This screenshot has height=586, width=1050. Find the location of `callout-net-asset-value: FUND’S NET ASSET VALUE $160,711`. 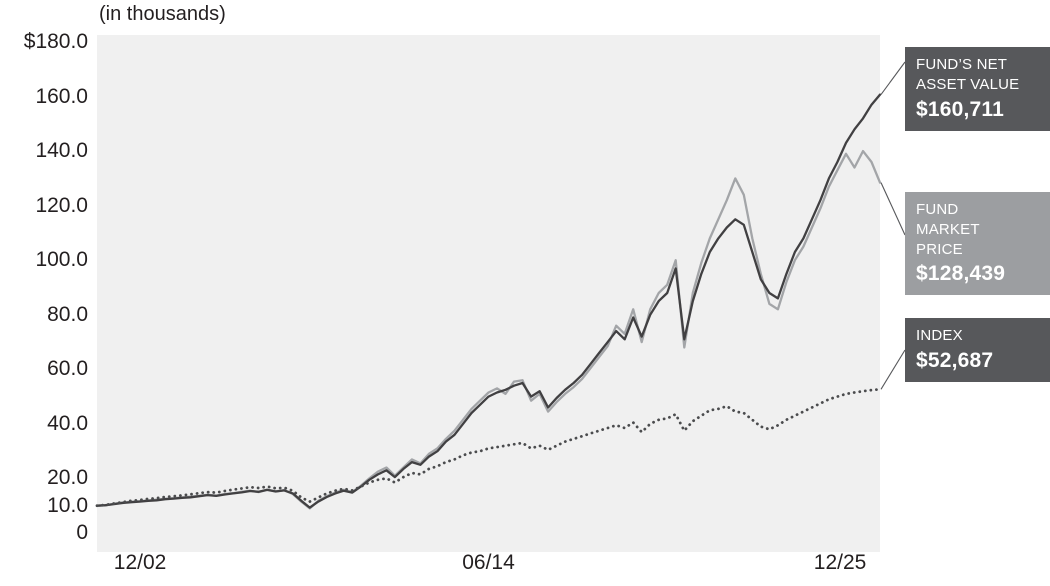

callout-net-asset-value: FUND’S NET ASSET VALUE $160,711 is located at coordinates (977, 89).